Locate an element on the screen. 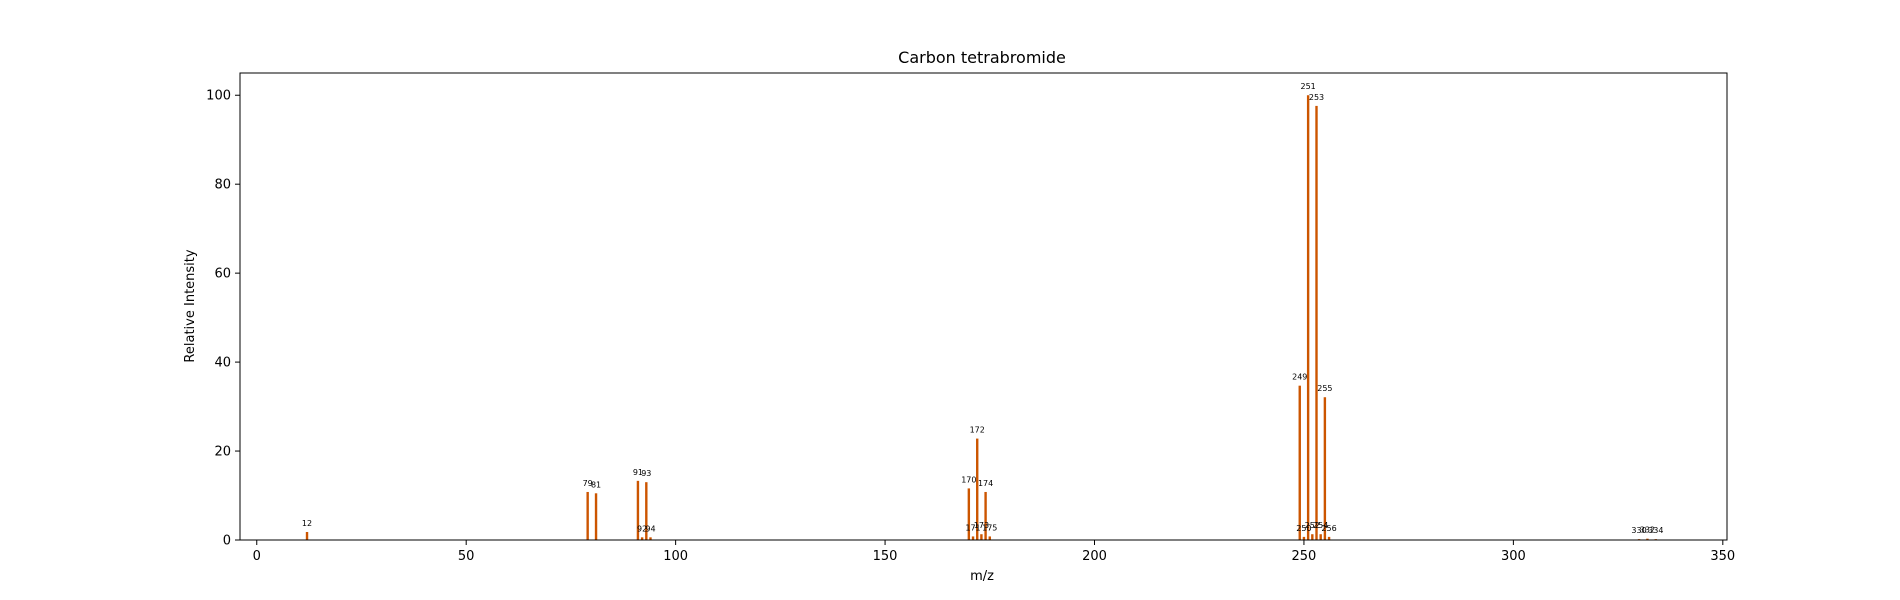 Image resolution: width=1900 pixels, height=600 pixels. y-tick-label-80: 80 is located at coordinates (222, 185).